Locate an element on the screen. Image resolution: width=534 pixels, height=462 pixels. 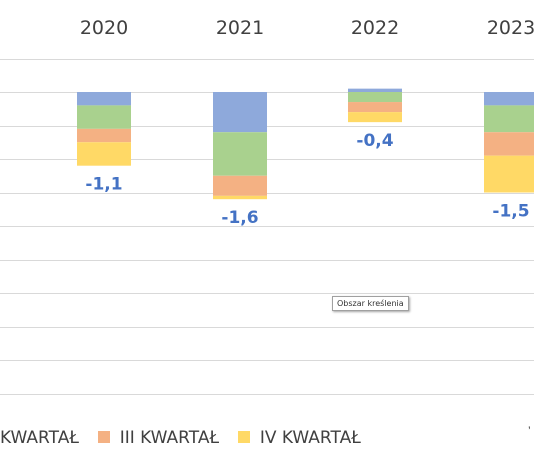
category-label: 2021 is located at coordinates (240, 28).